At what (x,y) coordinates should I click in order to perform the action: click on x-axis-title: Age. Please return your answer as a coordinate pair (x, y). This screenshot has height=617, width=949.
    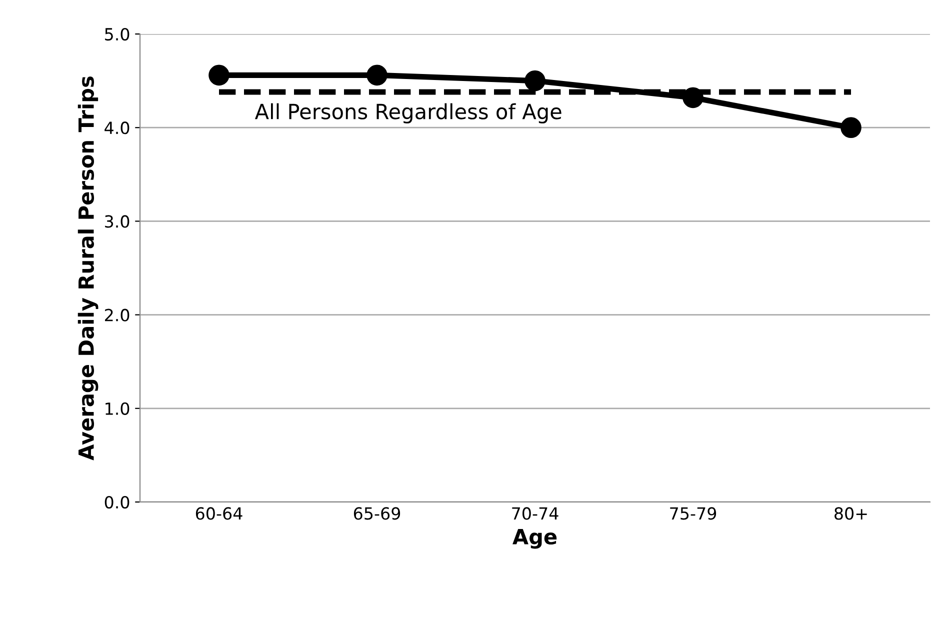
    Looking at the image, I should click on (534, 539).